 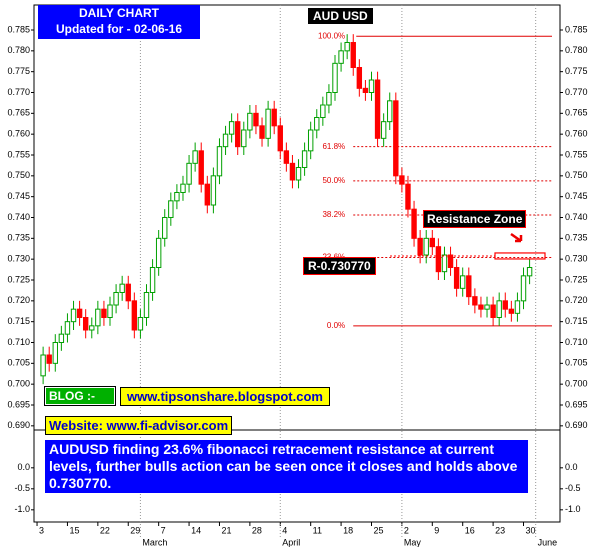 What do you see at coordinates (436, 530) in the screenshot?
I see `x-tick-label: 9` at bounding box center [436, 530].